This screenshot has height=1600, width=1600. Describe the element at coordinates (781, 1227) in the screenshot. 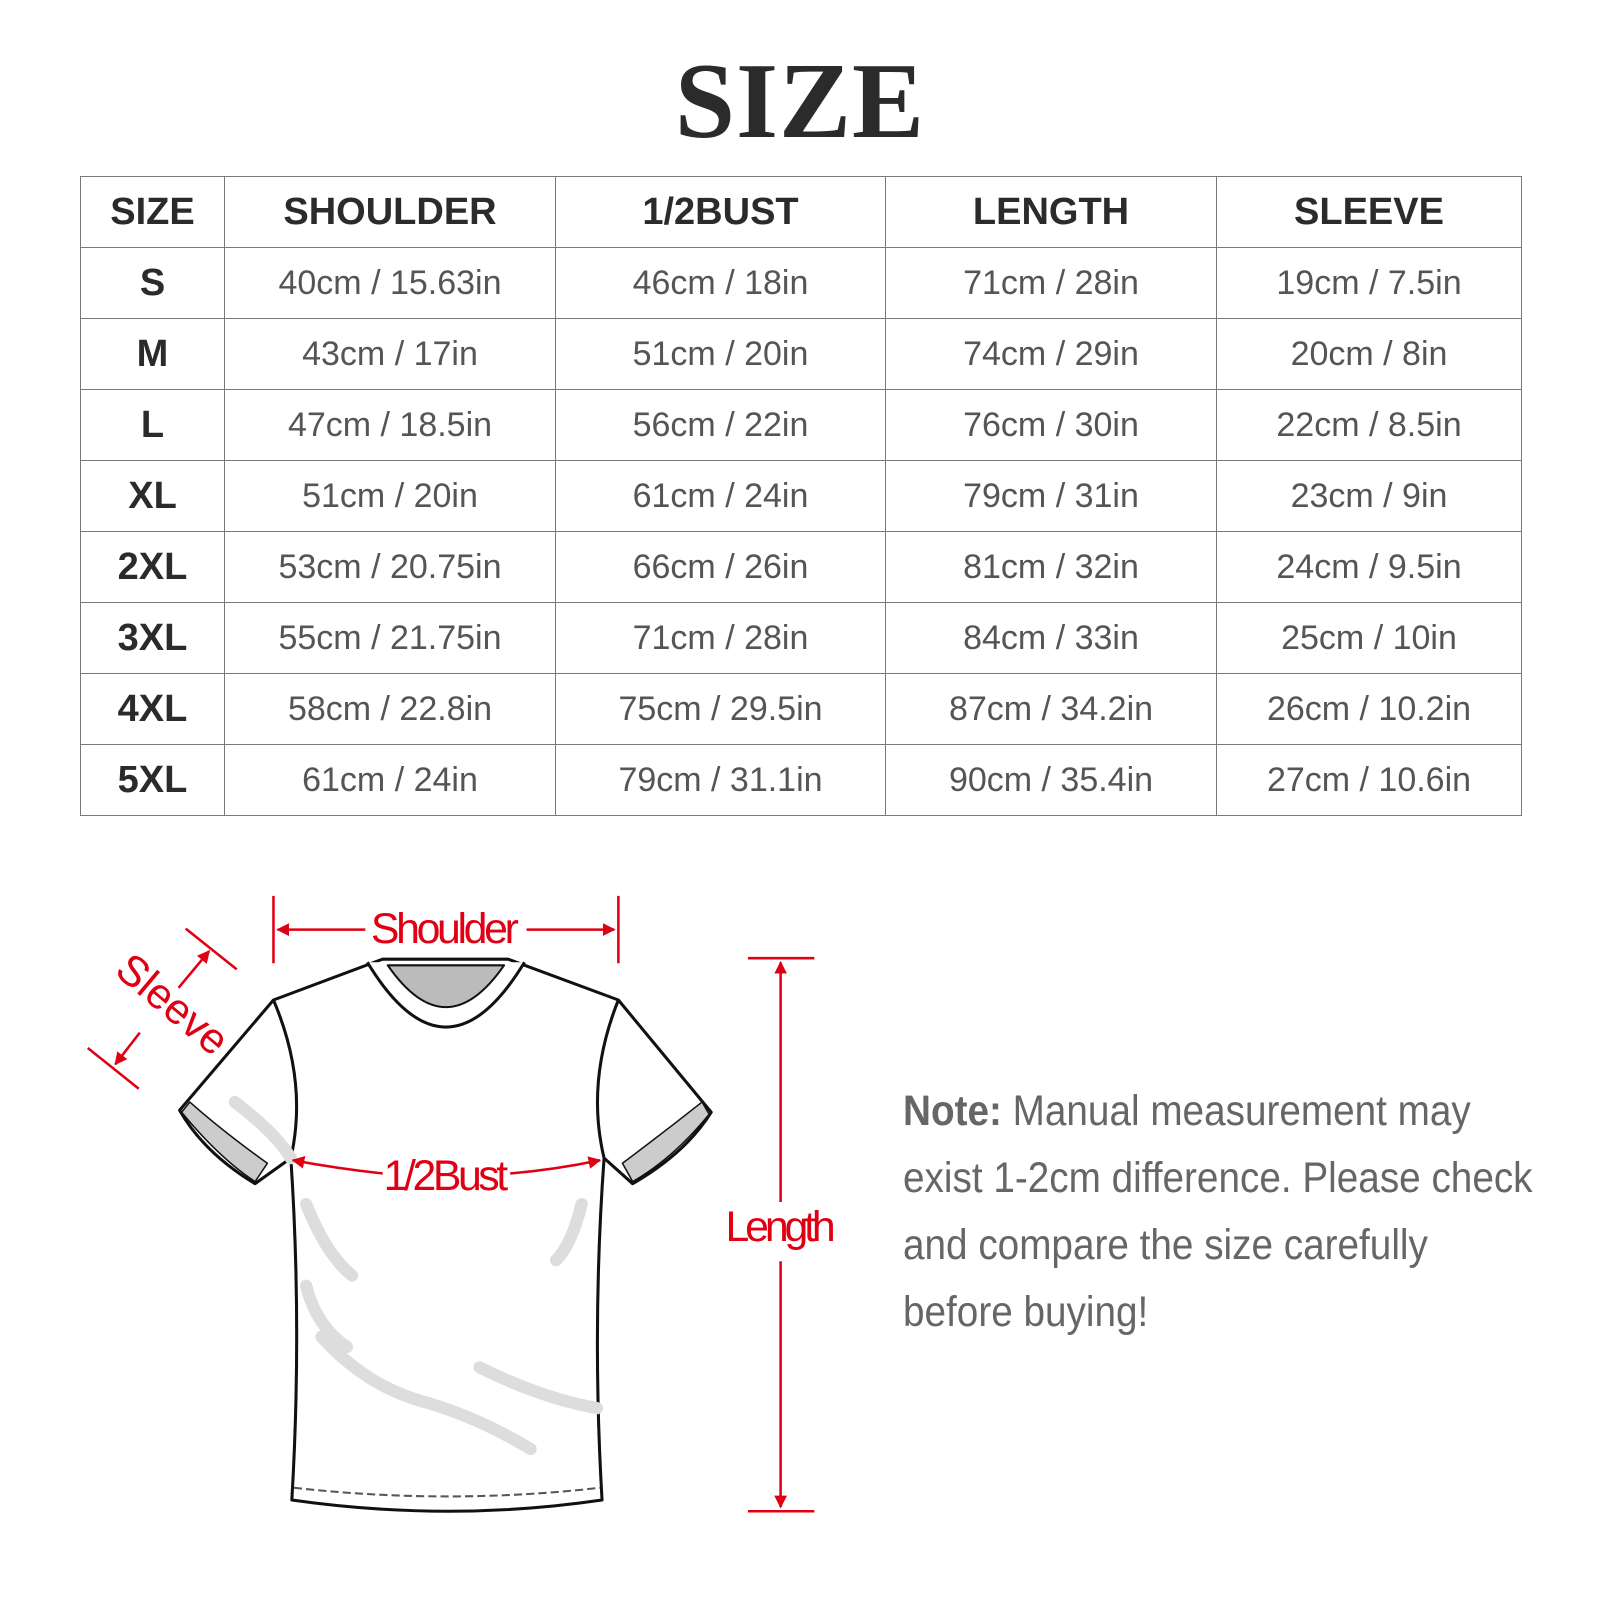

I see `length-label: Length` at that location.